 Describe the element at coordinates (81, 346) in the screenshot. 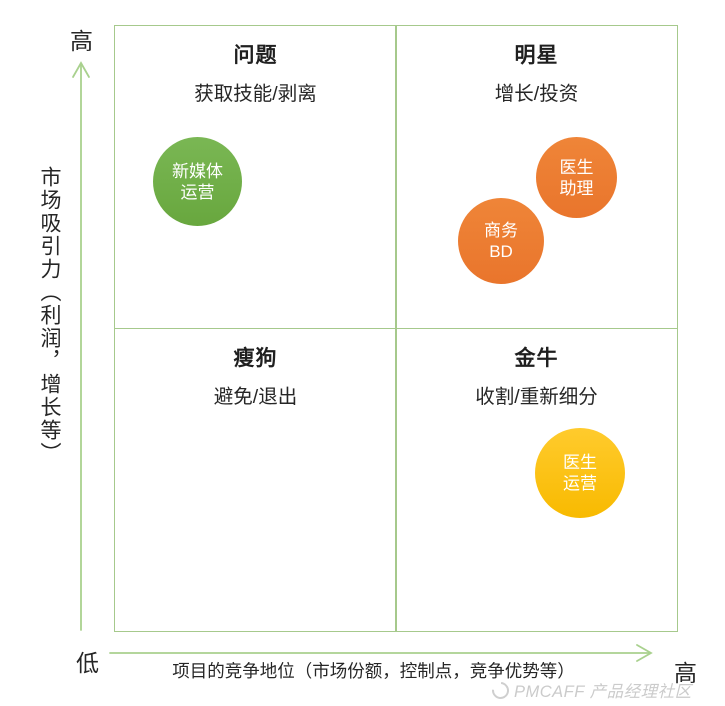

I see `y-axis-arrow` at that location.